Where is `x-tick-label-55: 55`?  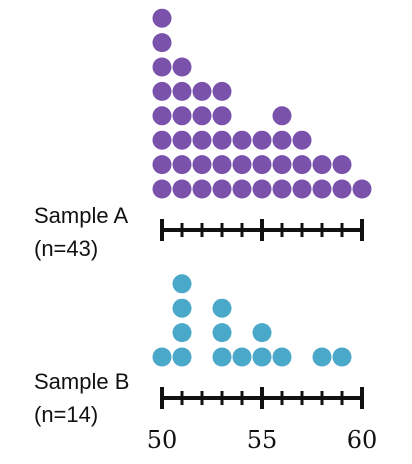 x-tick-label-55: 55 is located at coordinates (262, 440).